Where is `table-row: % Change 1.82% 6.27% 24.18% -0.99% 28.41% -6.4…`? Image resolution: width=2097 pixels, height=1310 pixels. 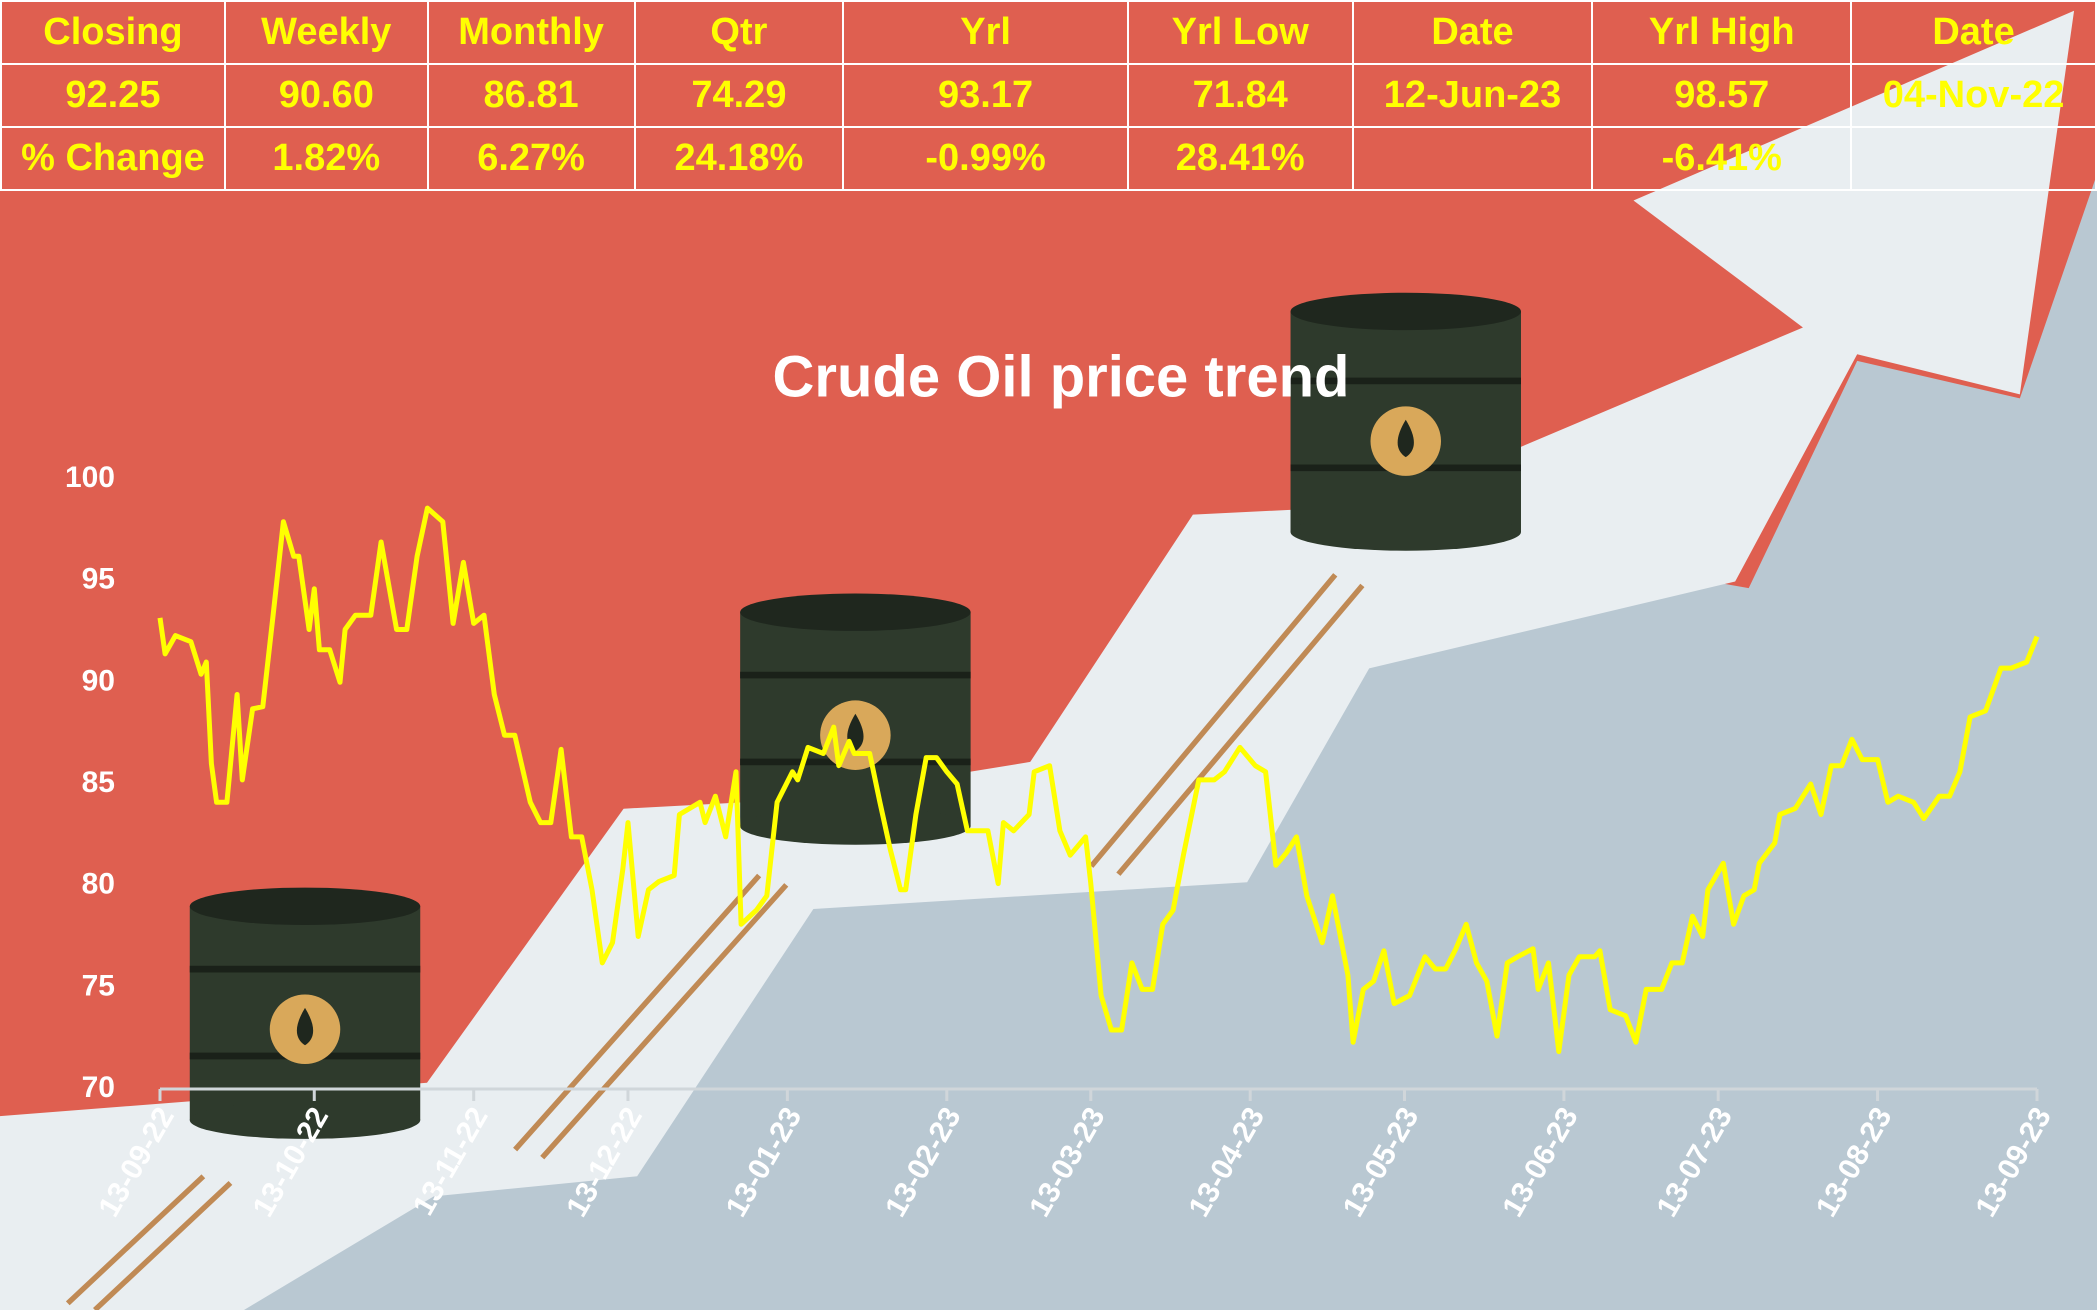
table-row: % Change 1.82% 6.27% 24.18% -0.99% 28.41% -6.4… is located at coordinates (1048, 158).